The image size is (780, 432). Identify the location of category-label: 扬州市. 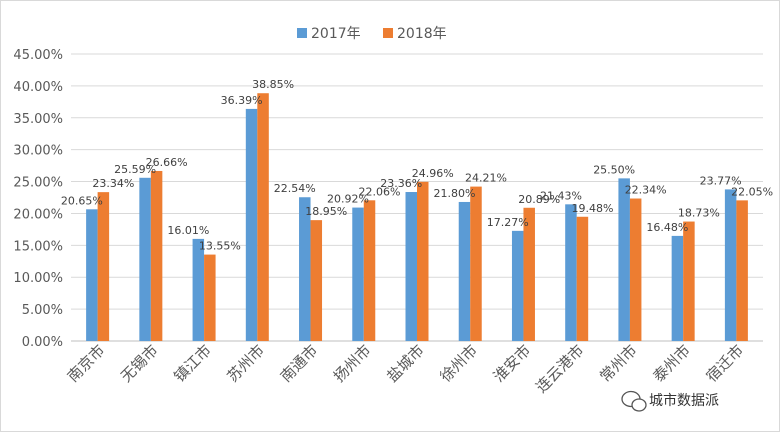
(352, 363).